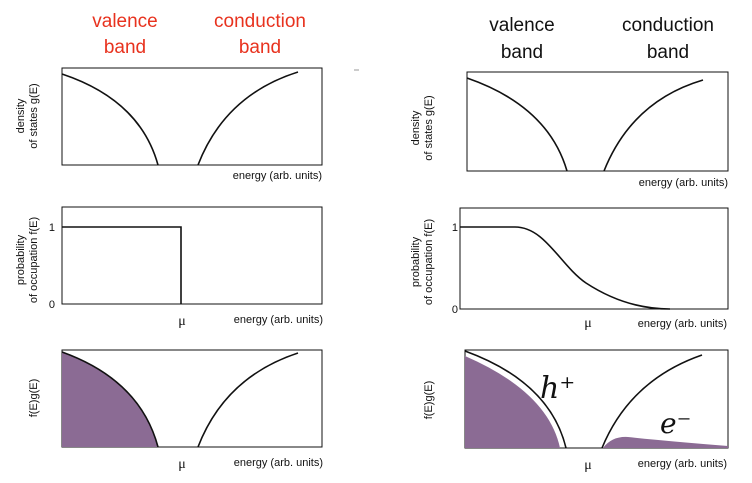  What do you see at coordinates (260, 47) in the screenshot?
I see `left-conduction-header-2: band` at bounding box center [260, 47].